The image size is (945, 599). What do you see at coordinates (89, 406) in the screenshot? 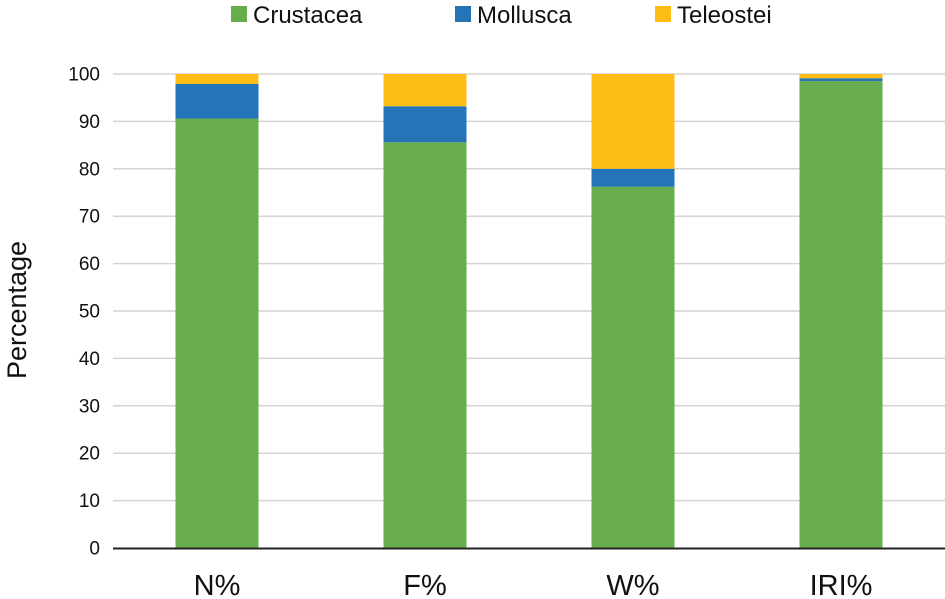
I see `y-tick-label: 30` at bounding box center [89, 406].